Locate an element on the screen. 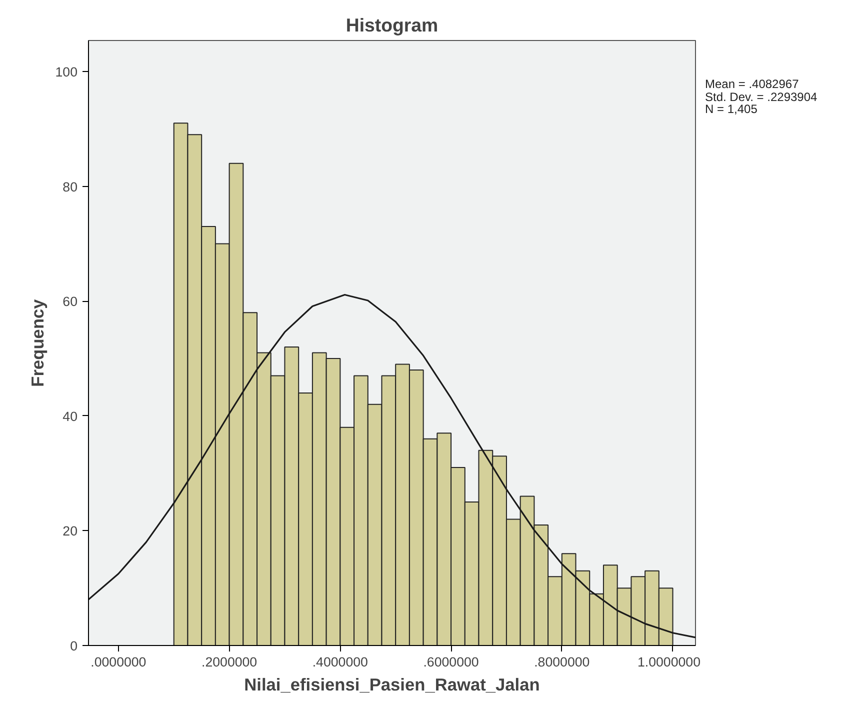  y-tick-label: 80 is located at coordinates (70, 186).